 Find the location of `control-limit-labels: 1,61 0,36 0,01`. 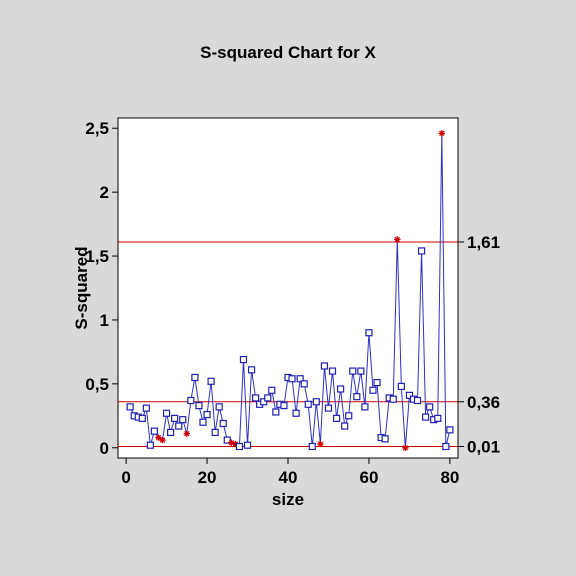

control-limit-labels: 1,61 0,36 0,01 is located at coordinates (479, 344).